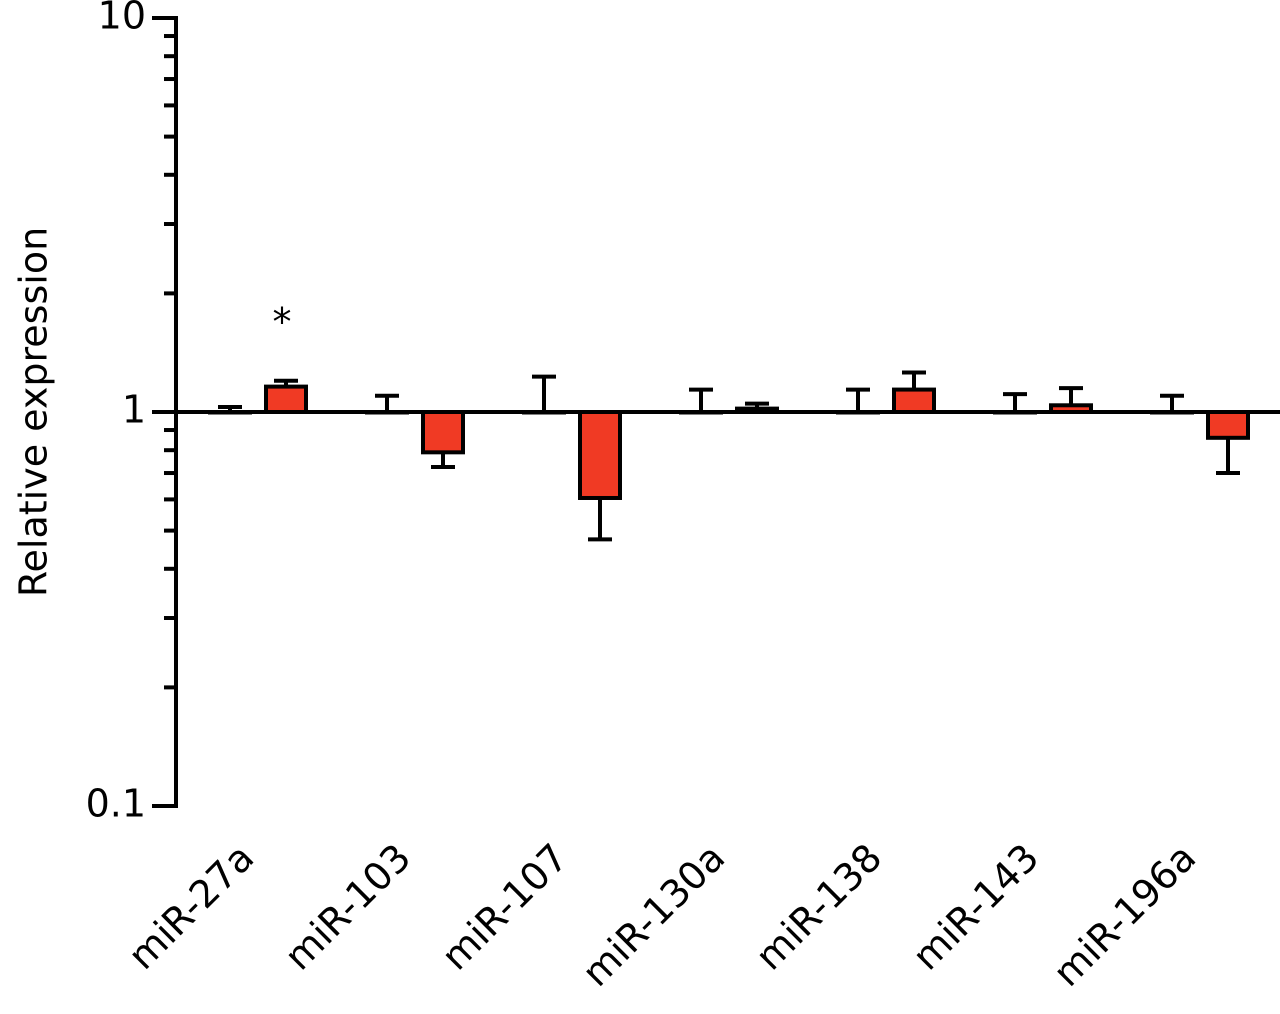 This screenshot has width=1280, height=1014. What do you see at coordinates (818, 906) in the screenshot?
I see `x-tick-label: miR-138` at bounding box center [818, 906].